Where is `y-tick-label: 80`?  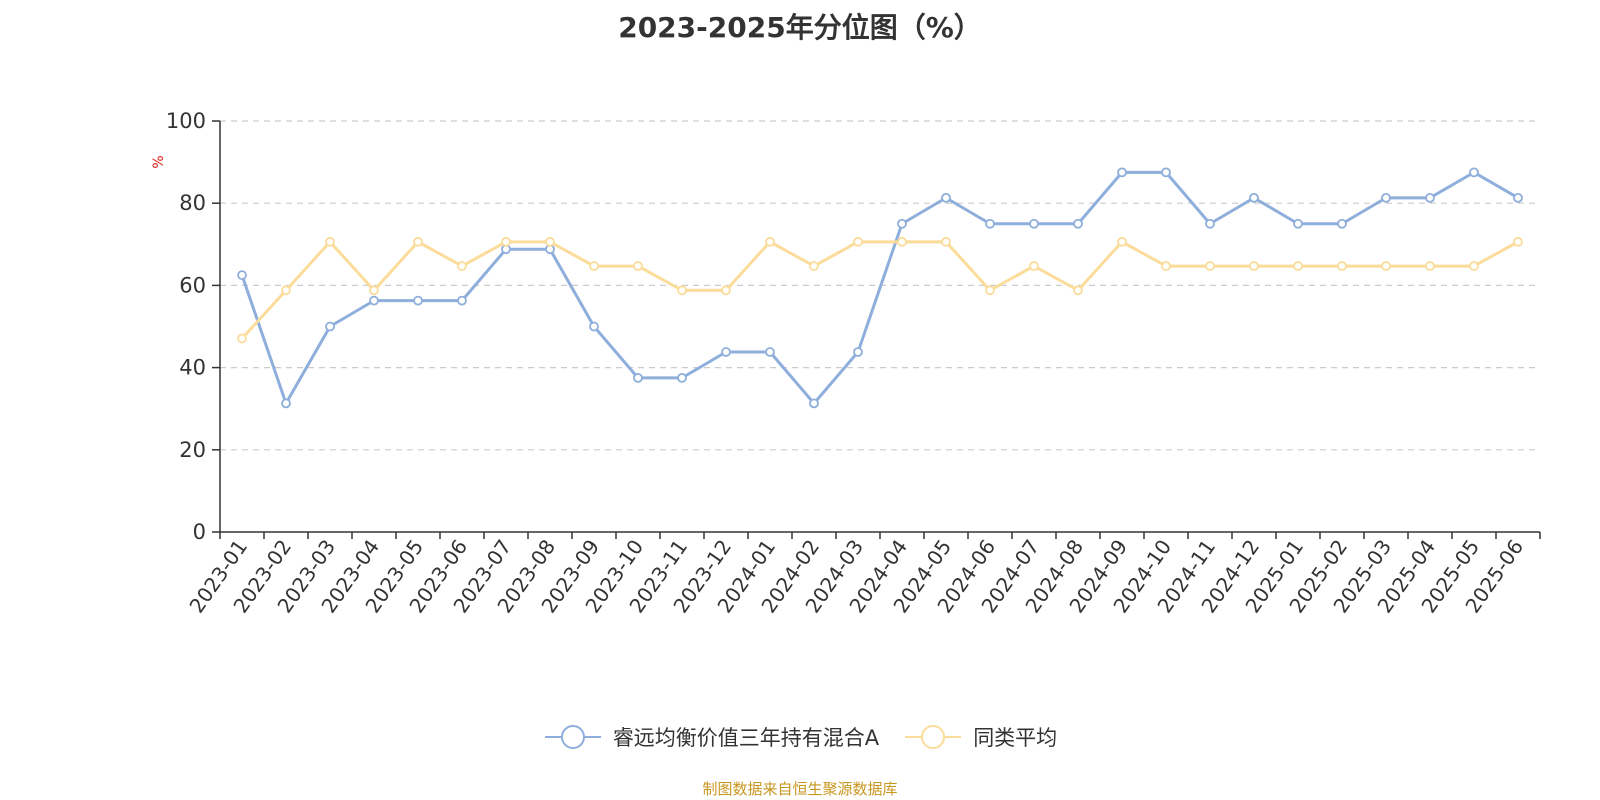 y-tick-label: 80 is located at coordinates (192, 203).